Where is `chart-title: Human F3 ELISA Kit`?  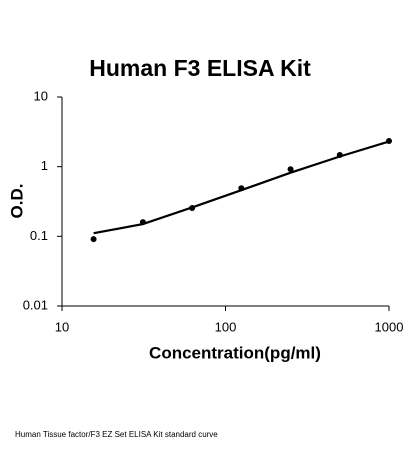 chart-title: Human F3 ELISA Kit is located at coordinates (200, 68).